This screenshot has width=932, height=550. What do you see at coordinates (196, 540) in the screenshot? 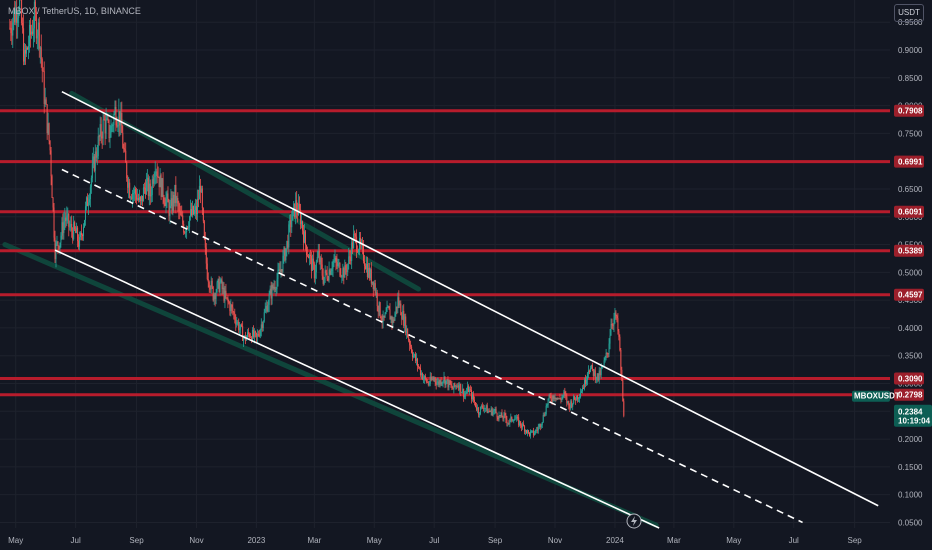
I see `time-tick-label: Nov` at bounding box center [196, 540].